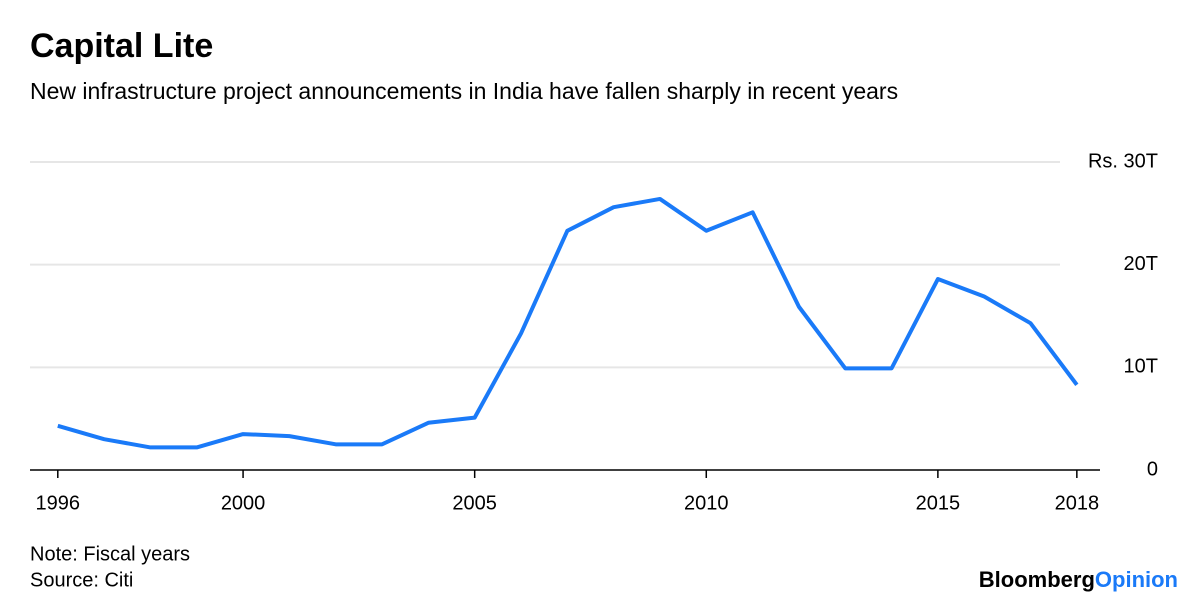 The width and height of the screenshot is (1200, 614). I want to click on logo-name: Bloomberg, so click(1037, 579).